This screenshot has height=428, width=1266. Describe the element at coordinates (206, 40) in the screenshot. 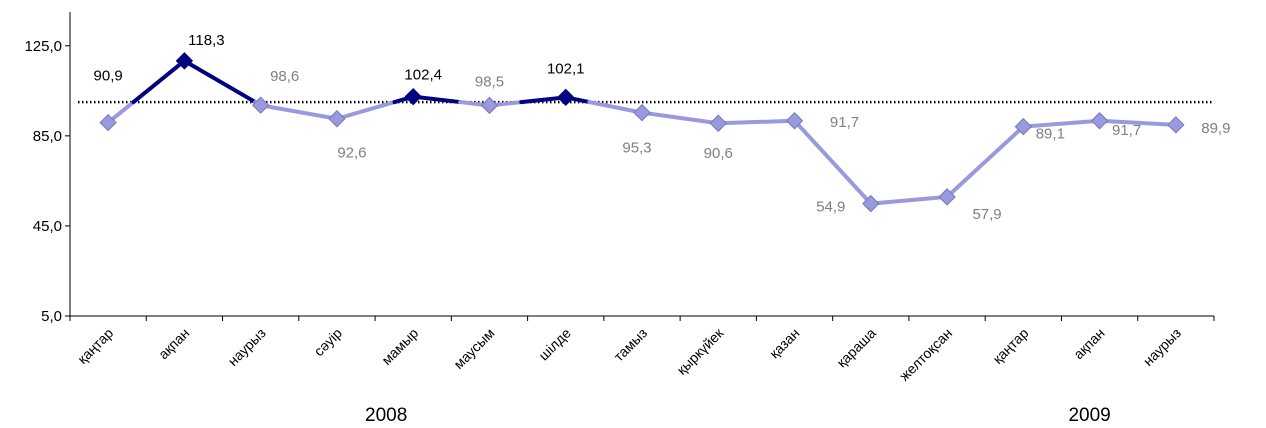

I see `data-label: 118,3` at that location.